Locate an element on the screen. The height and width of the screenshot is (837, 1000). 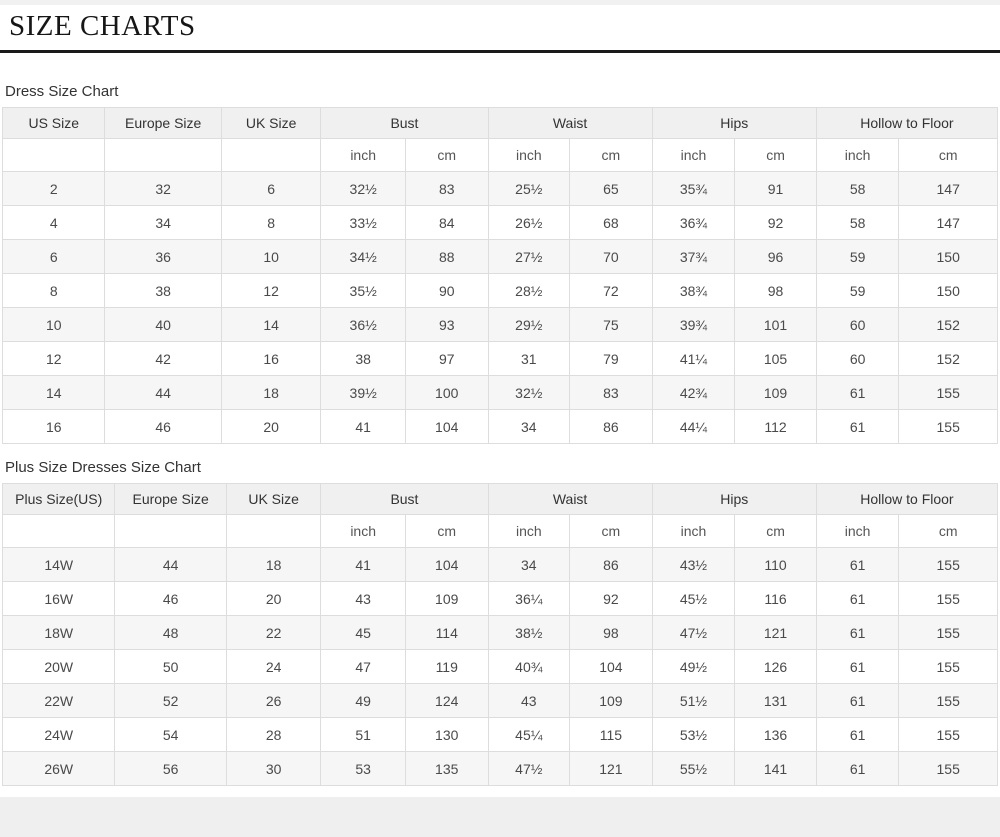
table-cell: 51 is located at coordinates (363, 734).